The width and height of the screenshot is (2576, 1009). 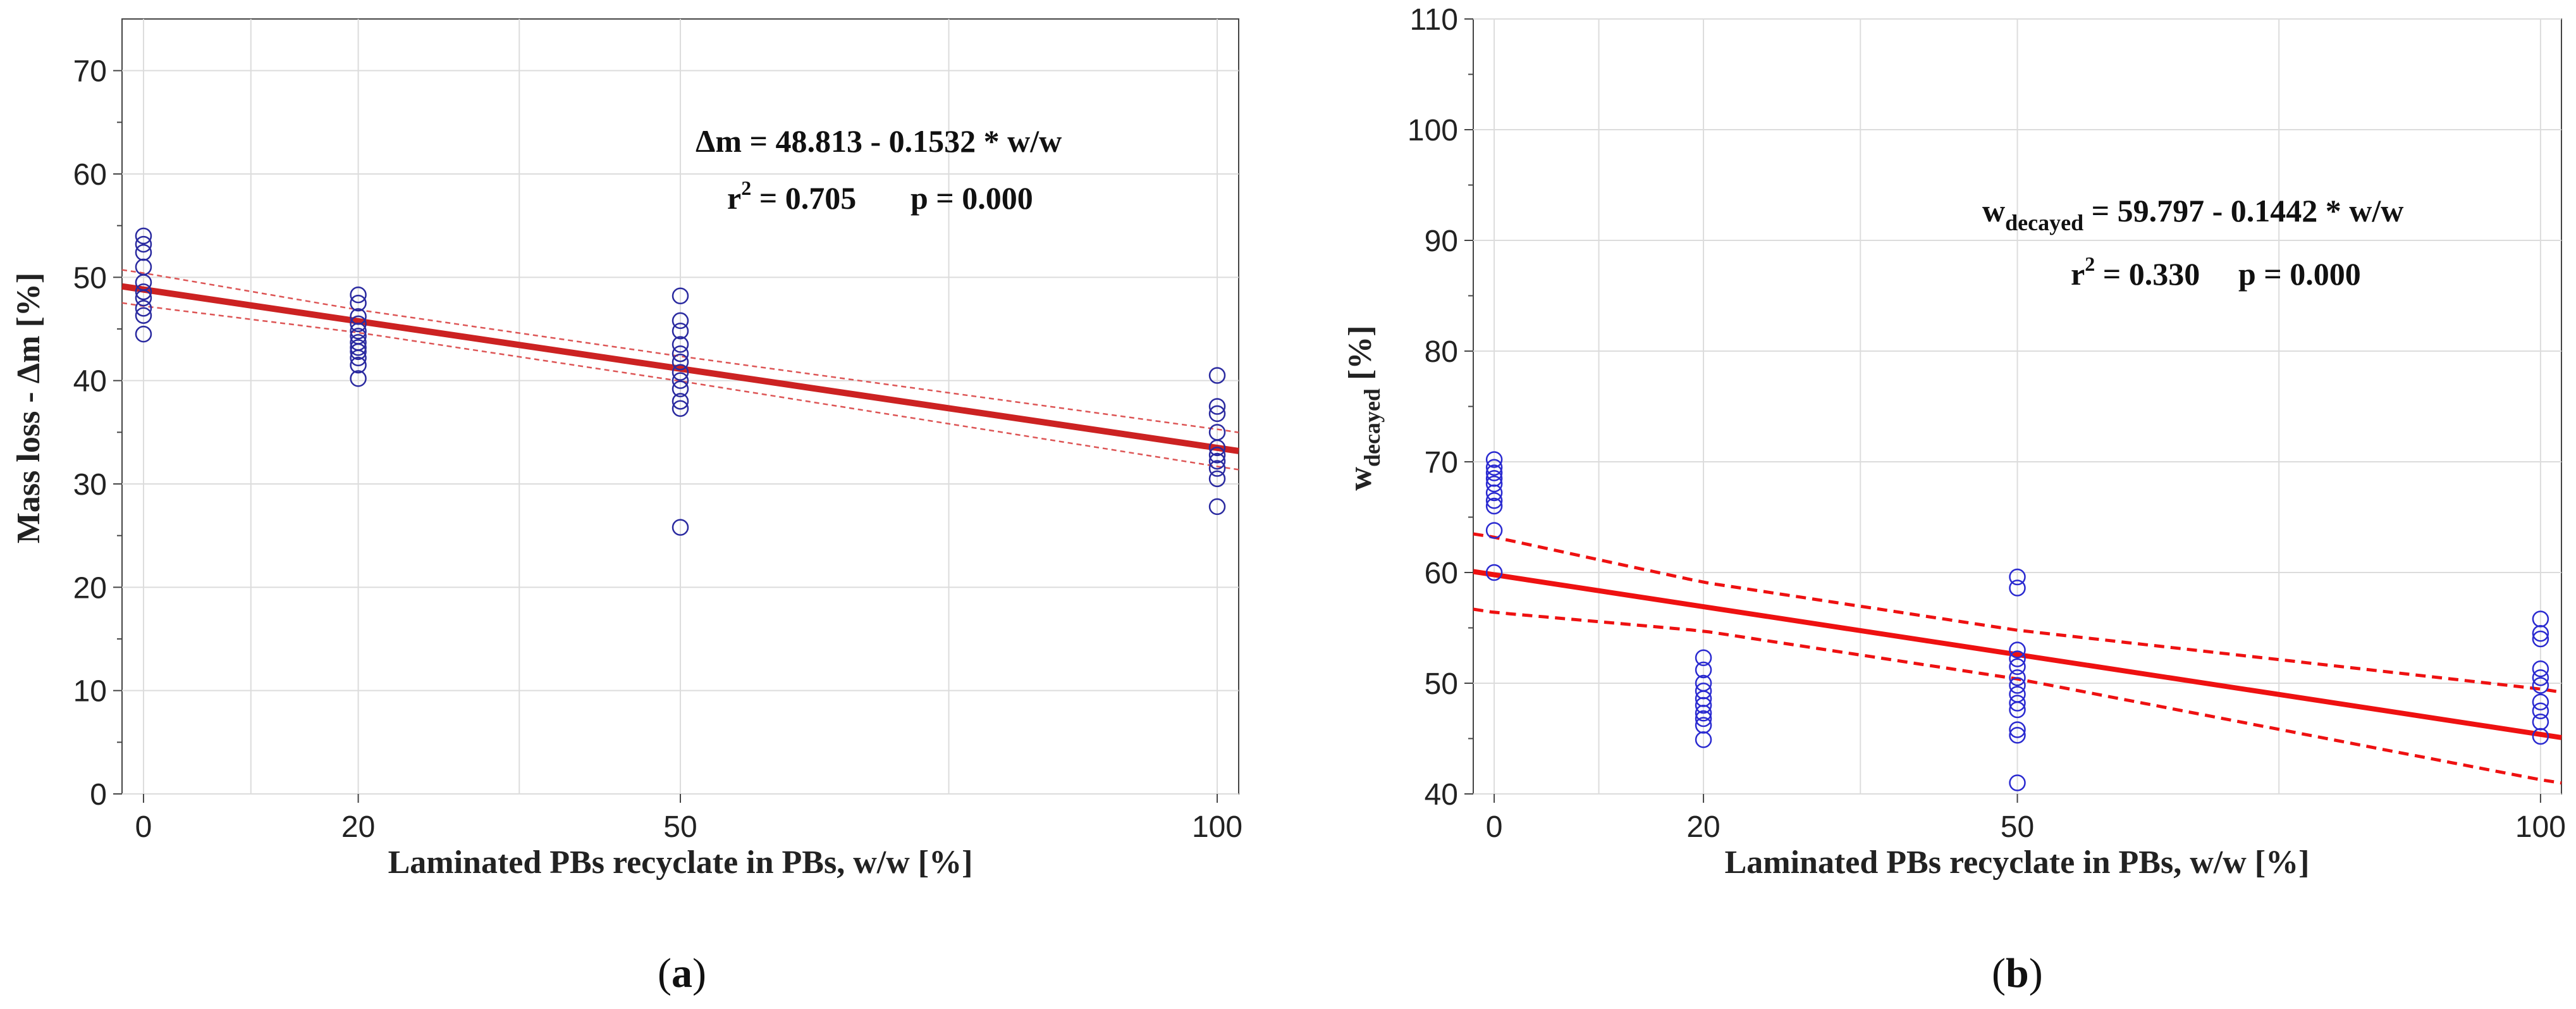 I want to click on panel-b-y-axis-label: wdecayed [%], so click(x=1363, y=407).